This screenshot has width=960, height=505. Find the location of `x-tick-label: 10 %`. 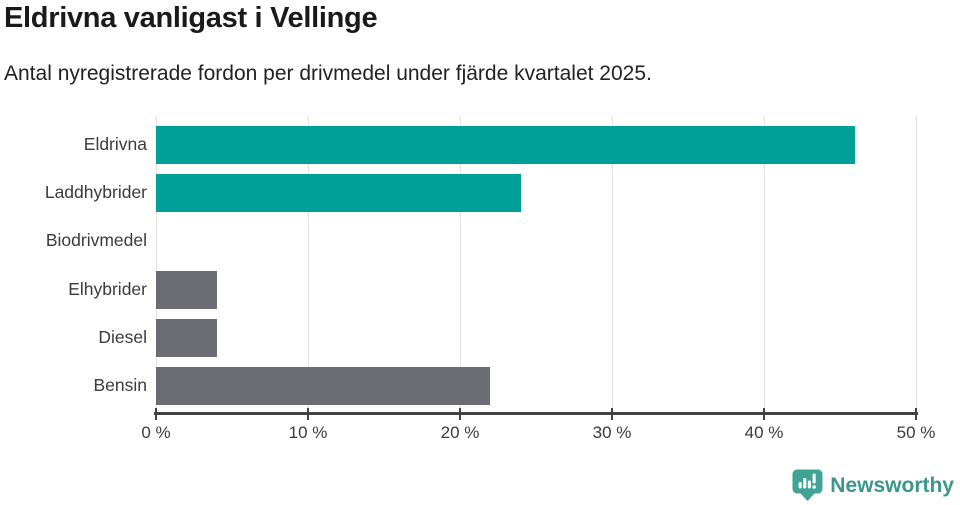

x-tick-label: 10 % is located at coordinates (308, 432).